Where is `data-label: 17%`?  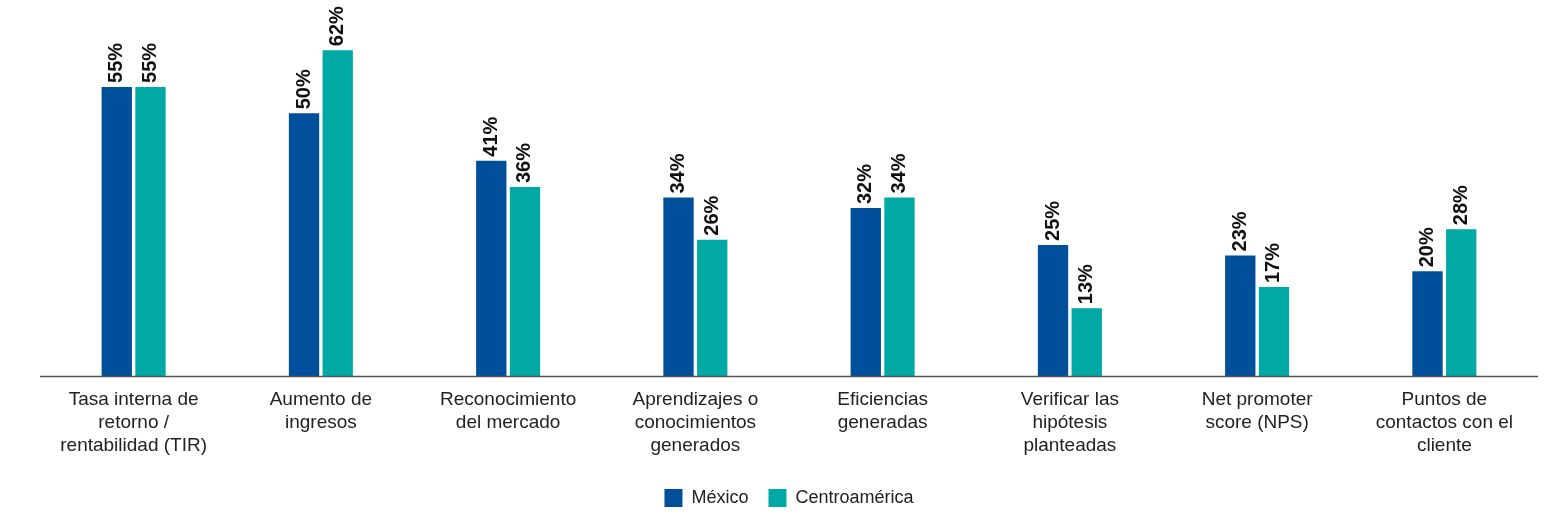
data-label: 17% is located at coordinates (1272, 263).